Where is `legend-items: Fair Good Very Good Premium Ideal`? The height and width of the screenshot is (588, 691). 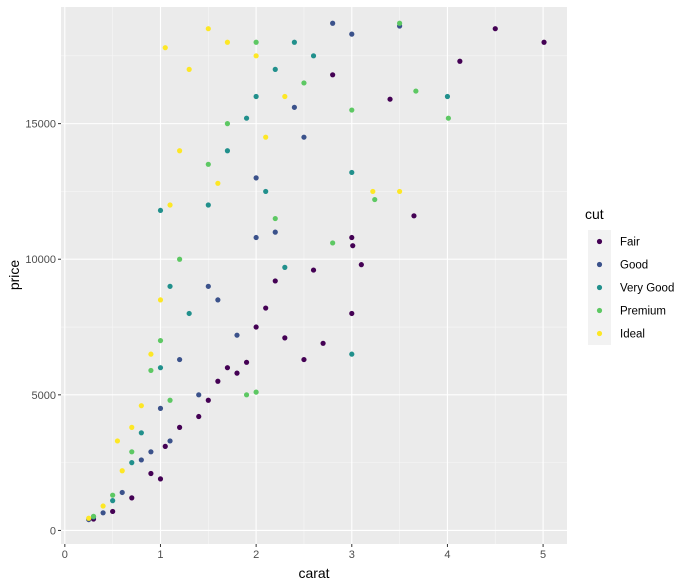
legend-items: Fair Good Very Good Premium Ideal is located at coordinates (631, 287).